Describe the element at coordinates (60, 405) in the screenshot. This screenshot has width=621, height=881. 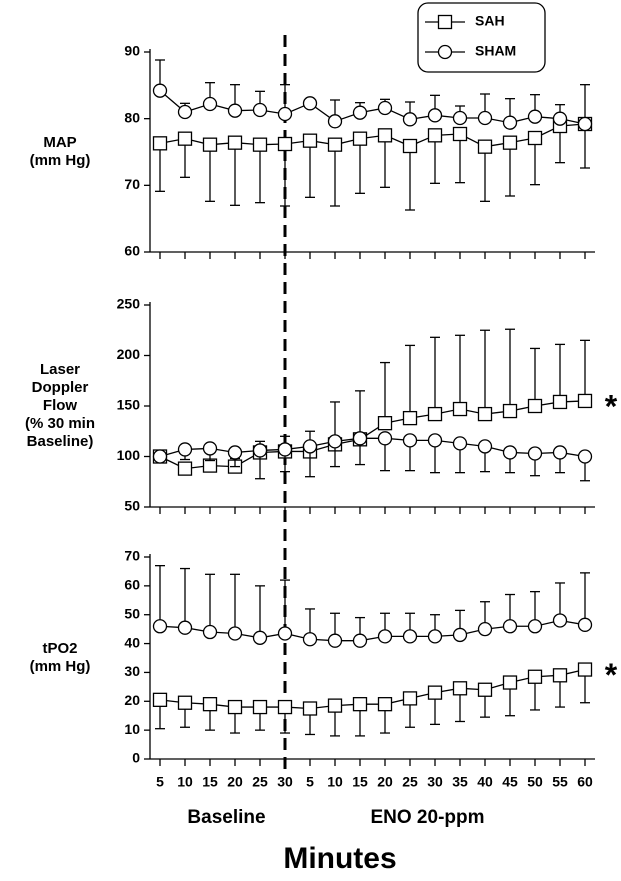
I see `y-axis-title: Flow` at that location.